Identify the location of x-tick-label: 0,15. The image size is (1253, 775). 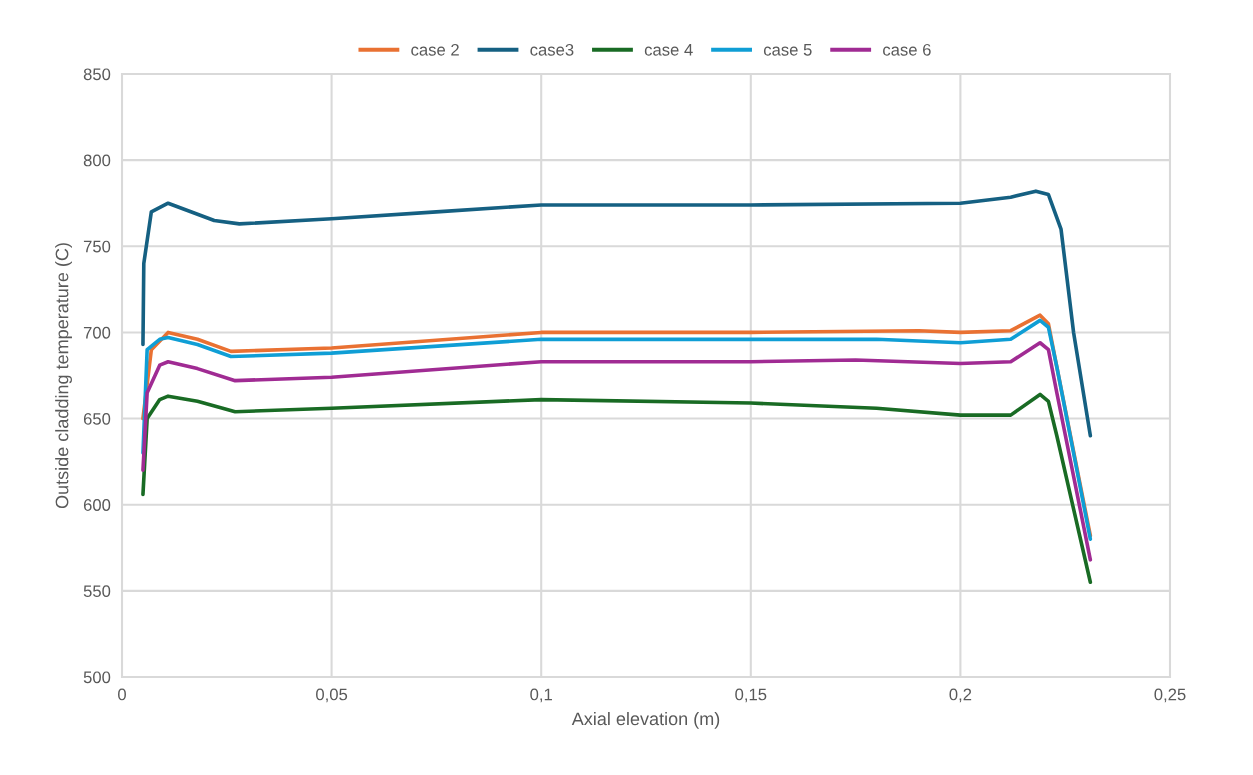
(751, 695).